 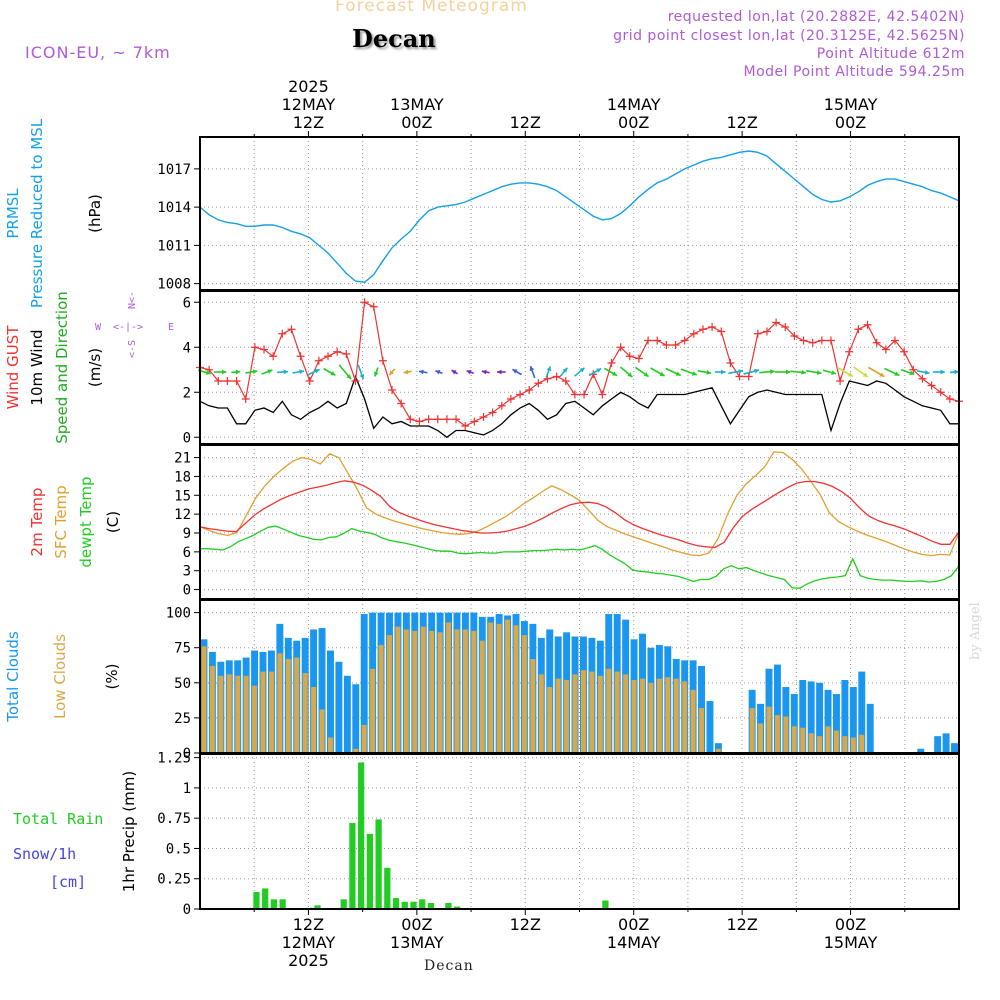 I want to click on bottom-time-label: 12Z, so click(x=525, y=924).